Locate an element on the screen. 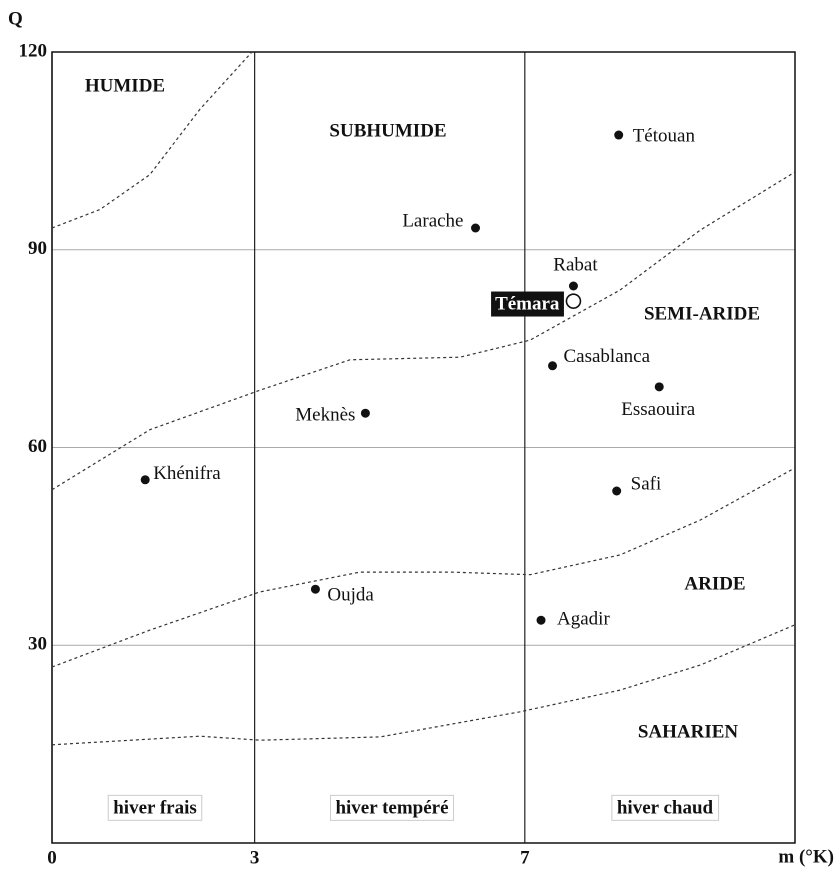 The image size is (837, 873). zone-label: SUBHUMIDE is located at coordinates (387, 130).